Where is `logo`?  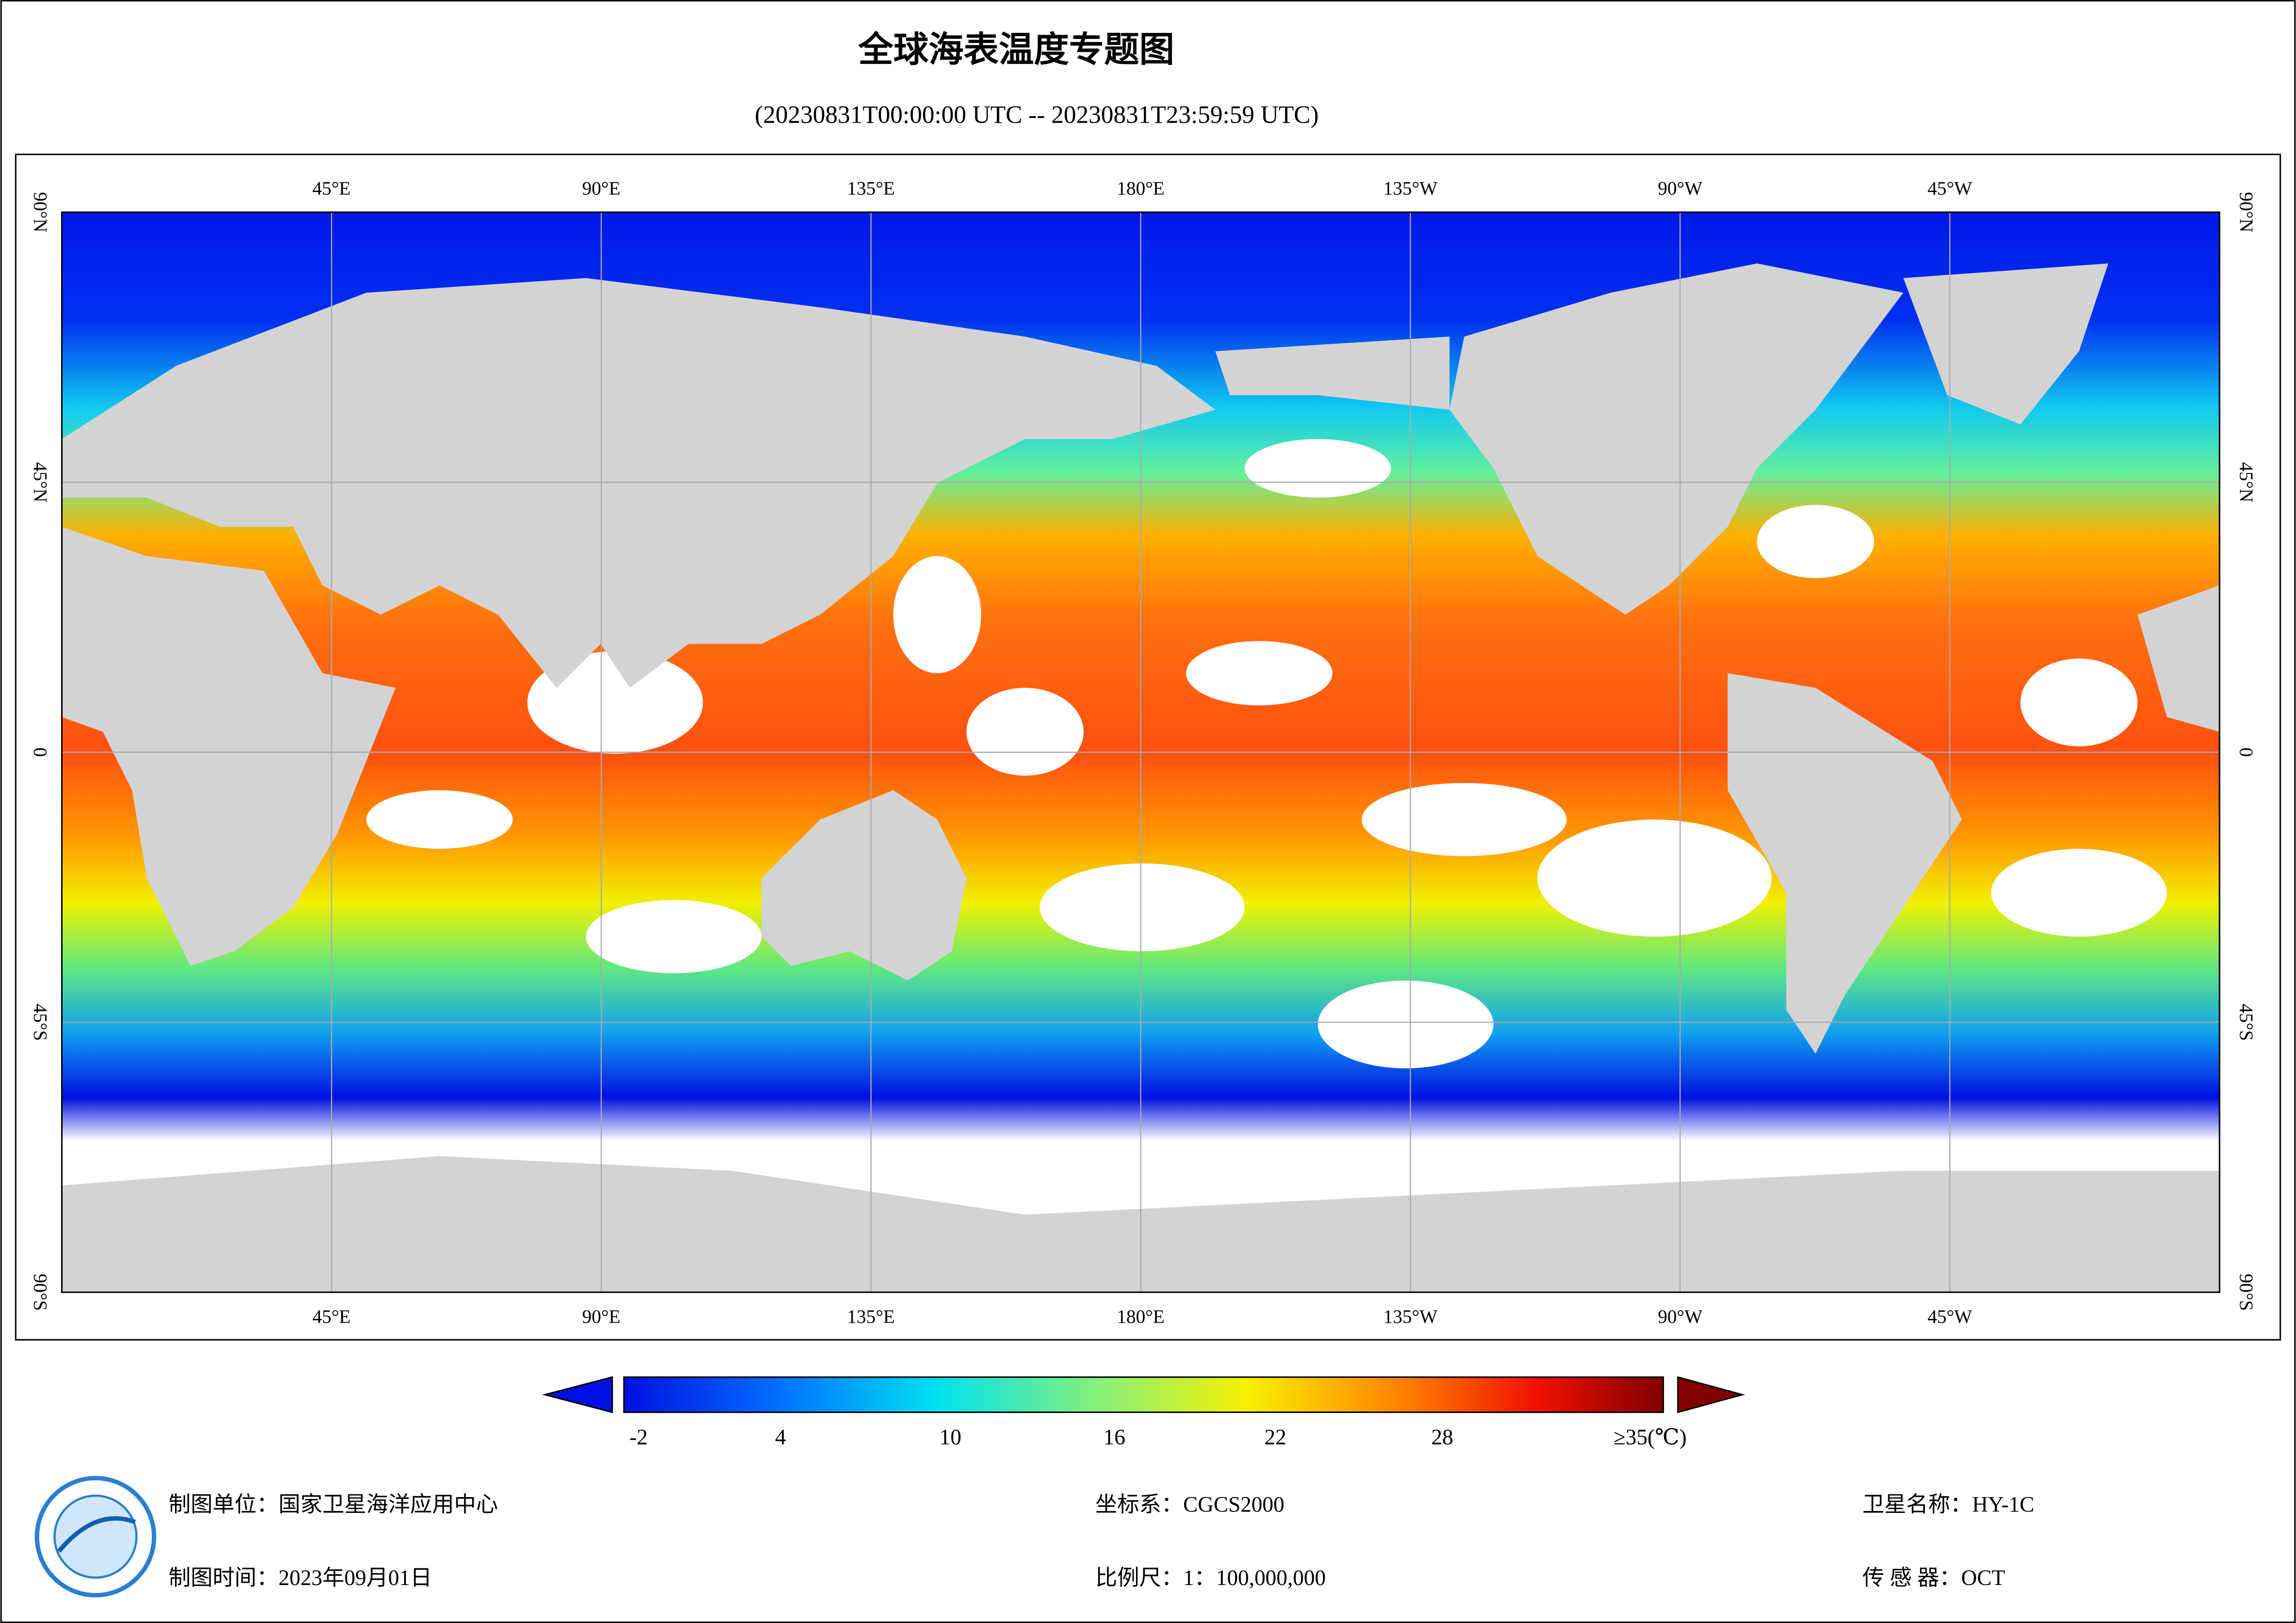
logo is located at coordinates (95, 1537).